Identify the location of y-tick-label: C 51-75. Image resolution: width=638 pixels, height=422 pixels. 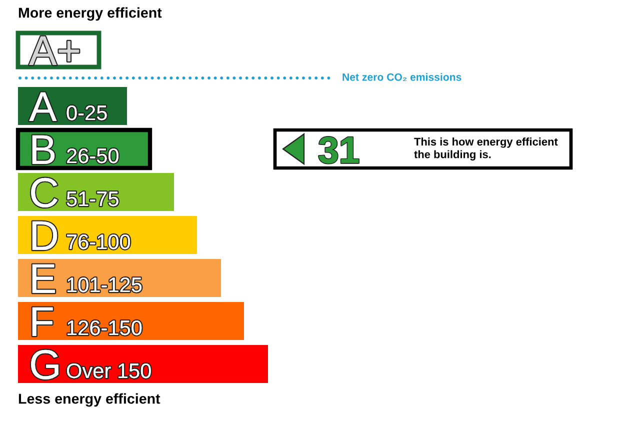
(74, 193).